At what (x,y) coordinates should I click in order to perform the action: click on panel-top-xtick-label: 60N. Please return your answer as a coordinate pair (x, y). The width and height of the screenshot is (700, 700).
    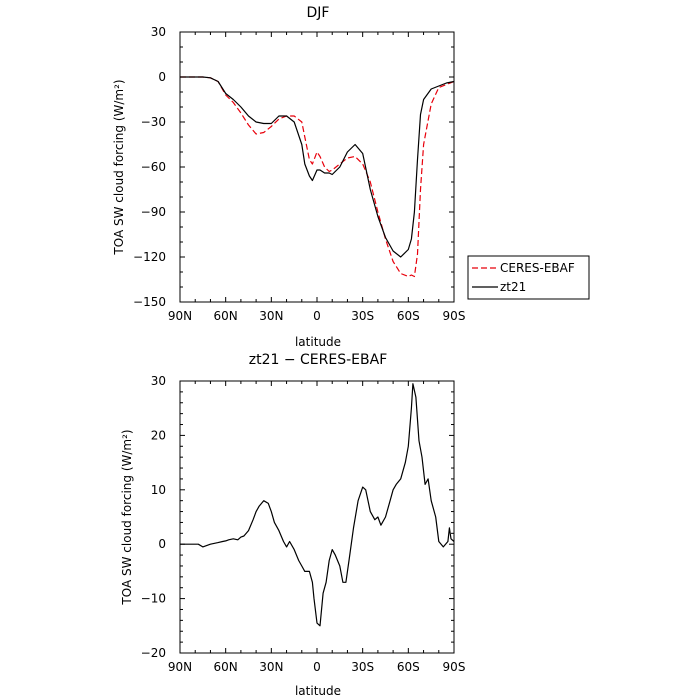
    Looking at the image, I should click on (226, 316).